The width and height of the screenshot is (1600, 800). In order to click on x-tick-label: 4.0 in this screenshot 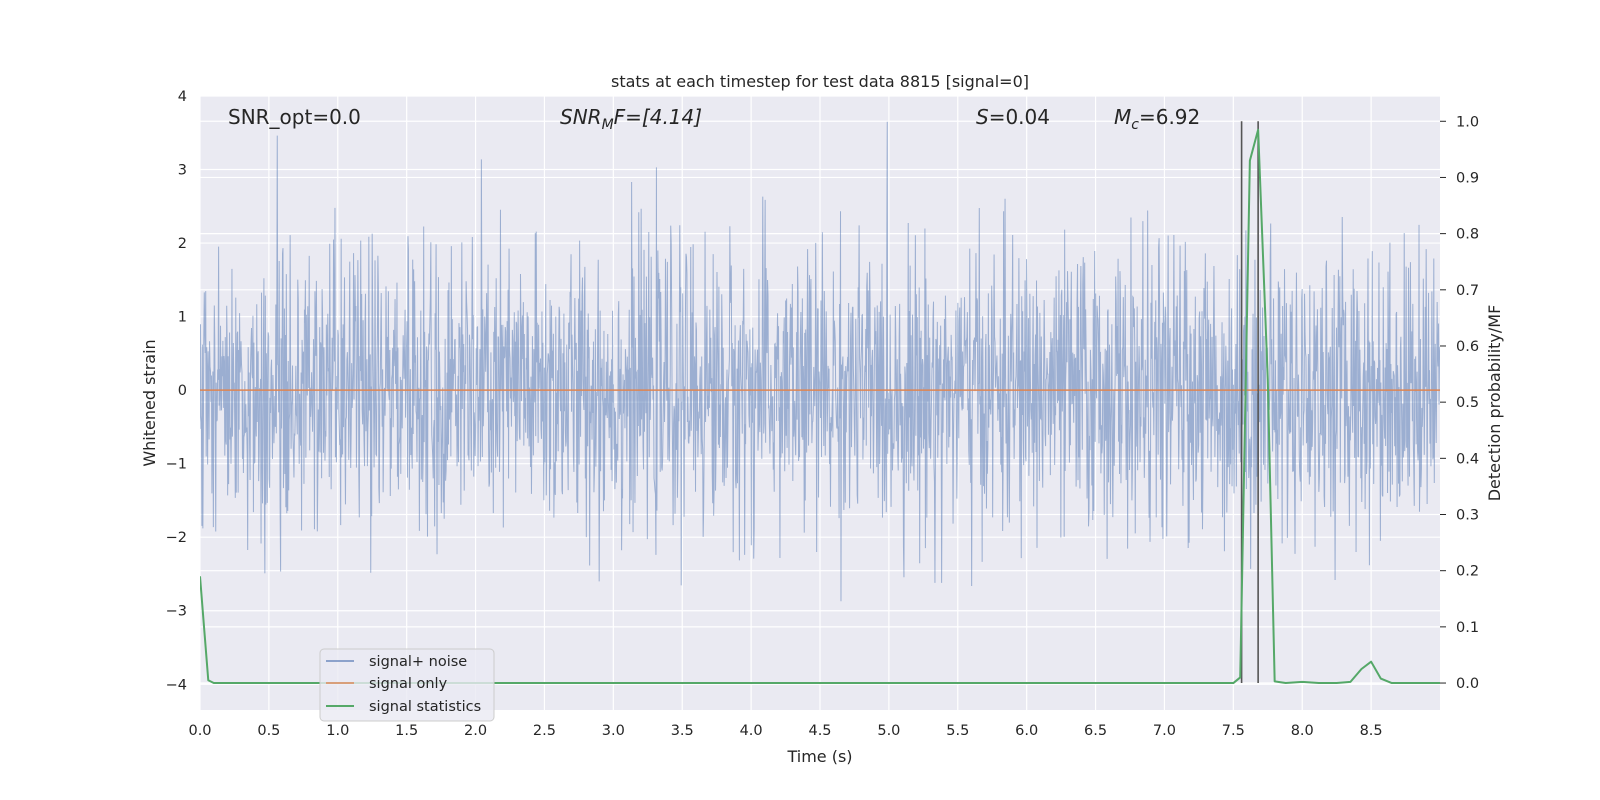, I will do `click(751, 731)`.